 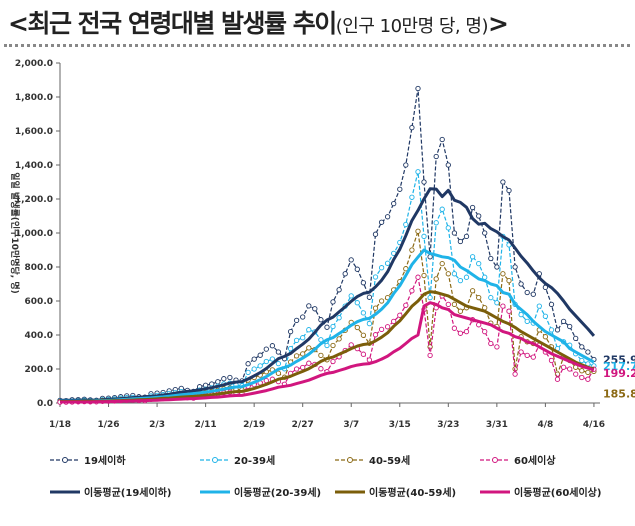 I want to click on legend-label: 이동평균(20-39세), so click(x=277, y=492).